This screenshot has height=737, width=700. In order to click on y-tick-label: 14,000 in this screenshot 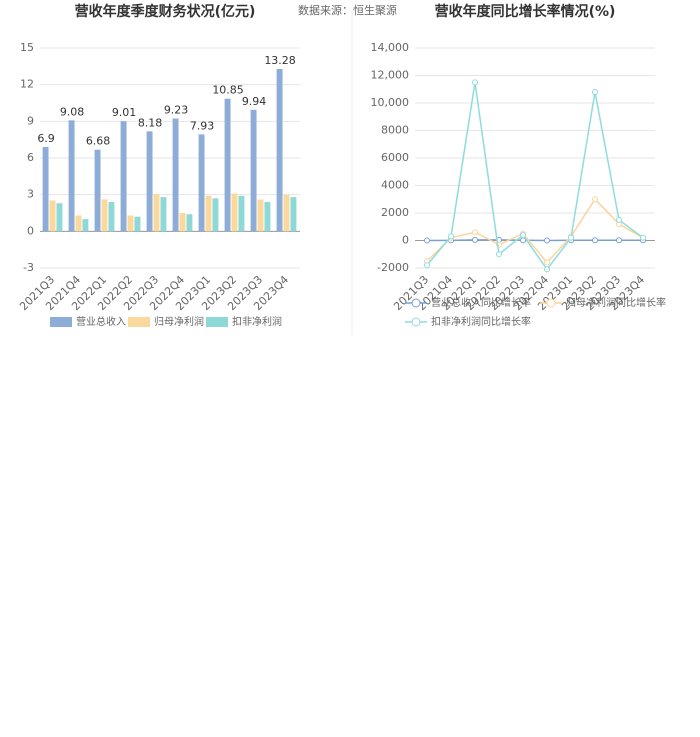, I will do `click(390, 47)`.